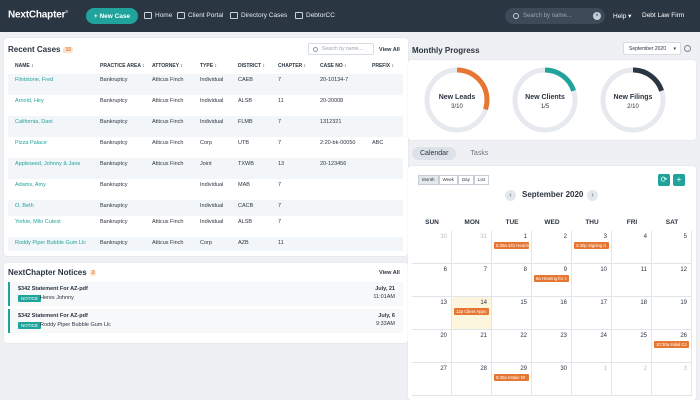 The height and width of the screenshot is (400, 700). What do you see at coordinates (592, 280) in the screenshot?
I see `calendar-day: 10` at bounding box center [592, 280].